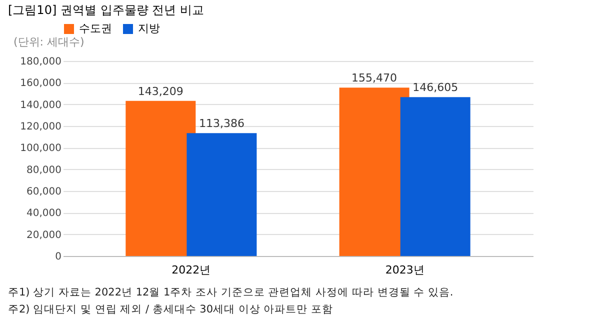  I want to click on y-tick-label: 60,000, so click(44, 192).